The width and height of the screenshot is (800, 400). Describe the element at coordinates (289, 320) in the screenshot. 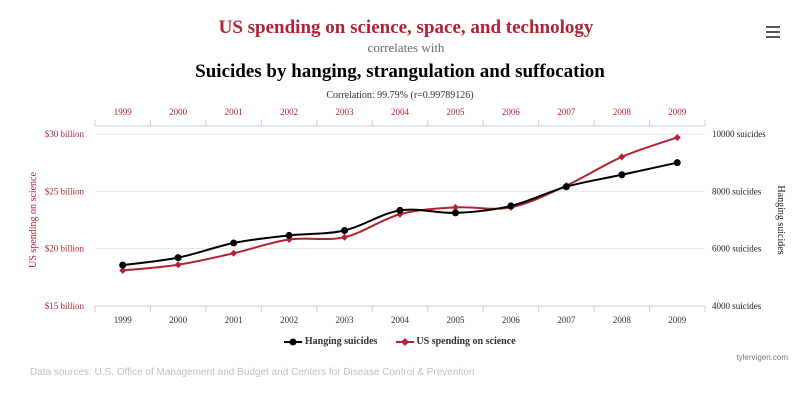

I see `x-tick-label: 2002` at that location.